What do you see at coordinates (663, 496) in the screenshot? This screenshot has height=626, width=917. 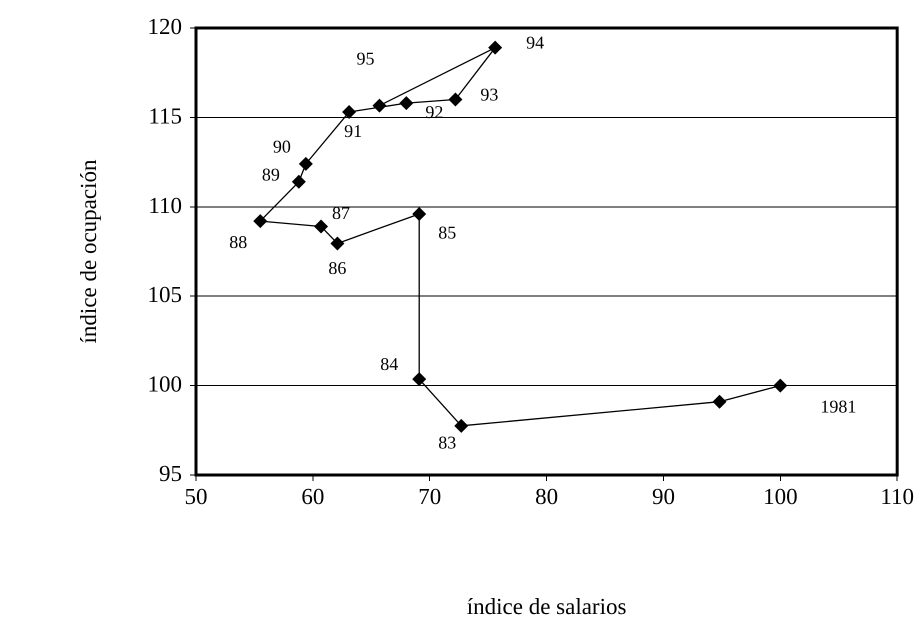 I see `x-tick-label: 90` at bounding box center [663, 496].